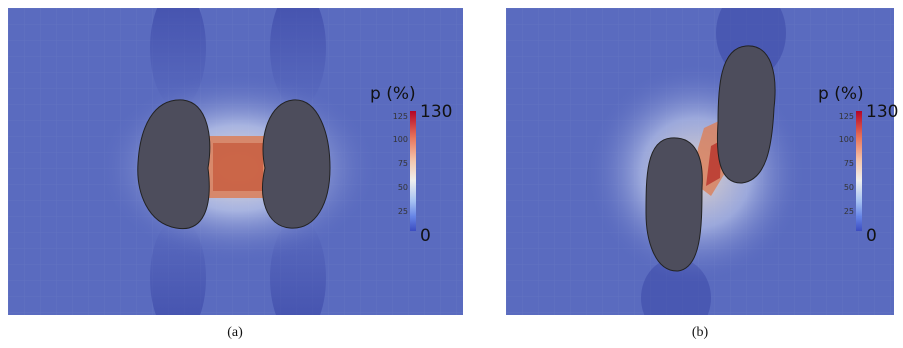 The height and width of the screenshot is (348, 903). I want to click on caption-a: (a), so click(235, 332).